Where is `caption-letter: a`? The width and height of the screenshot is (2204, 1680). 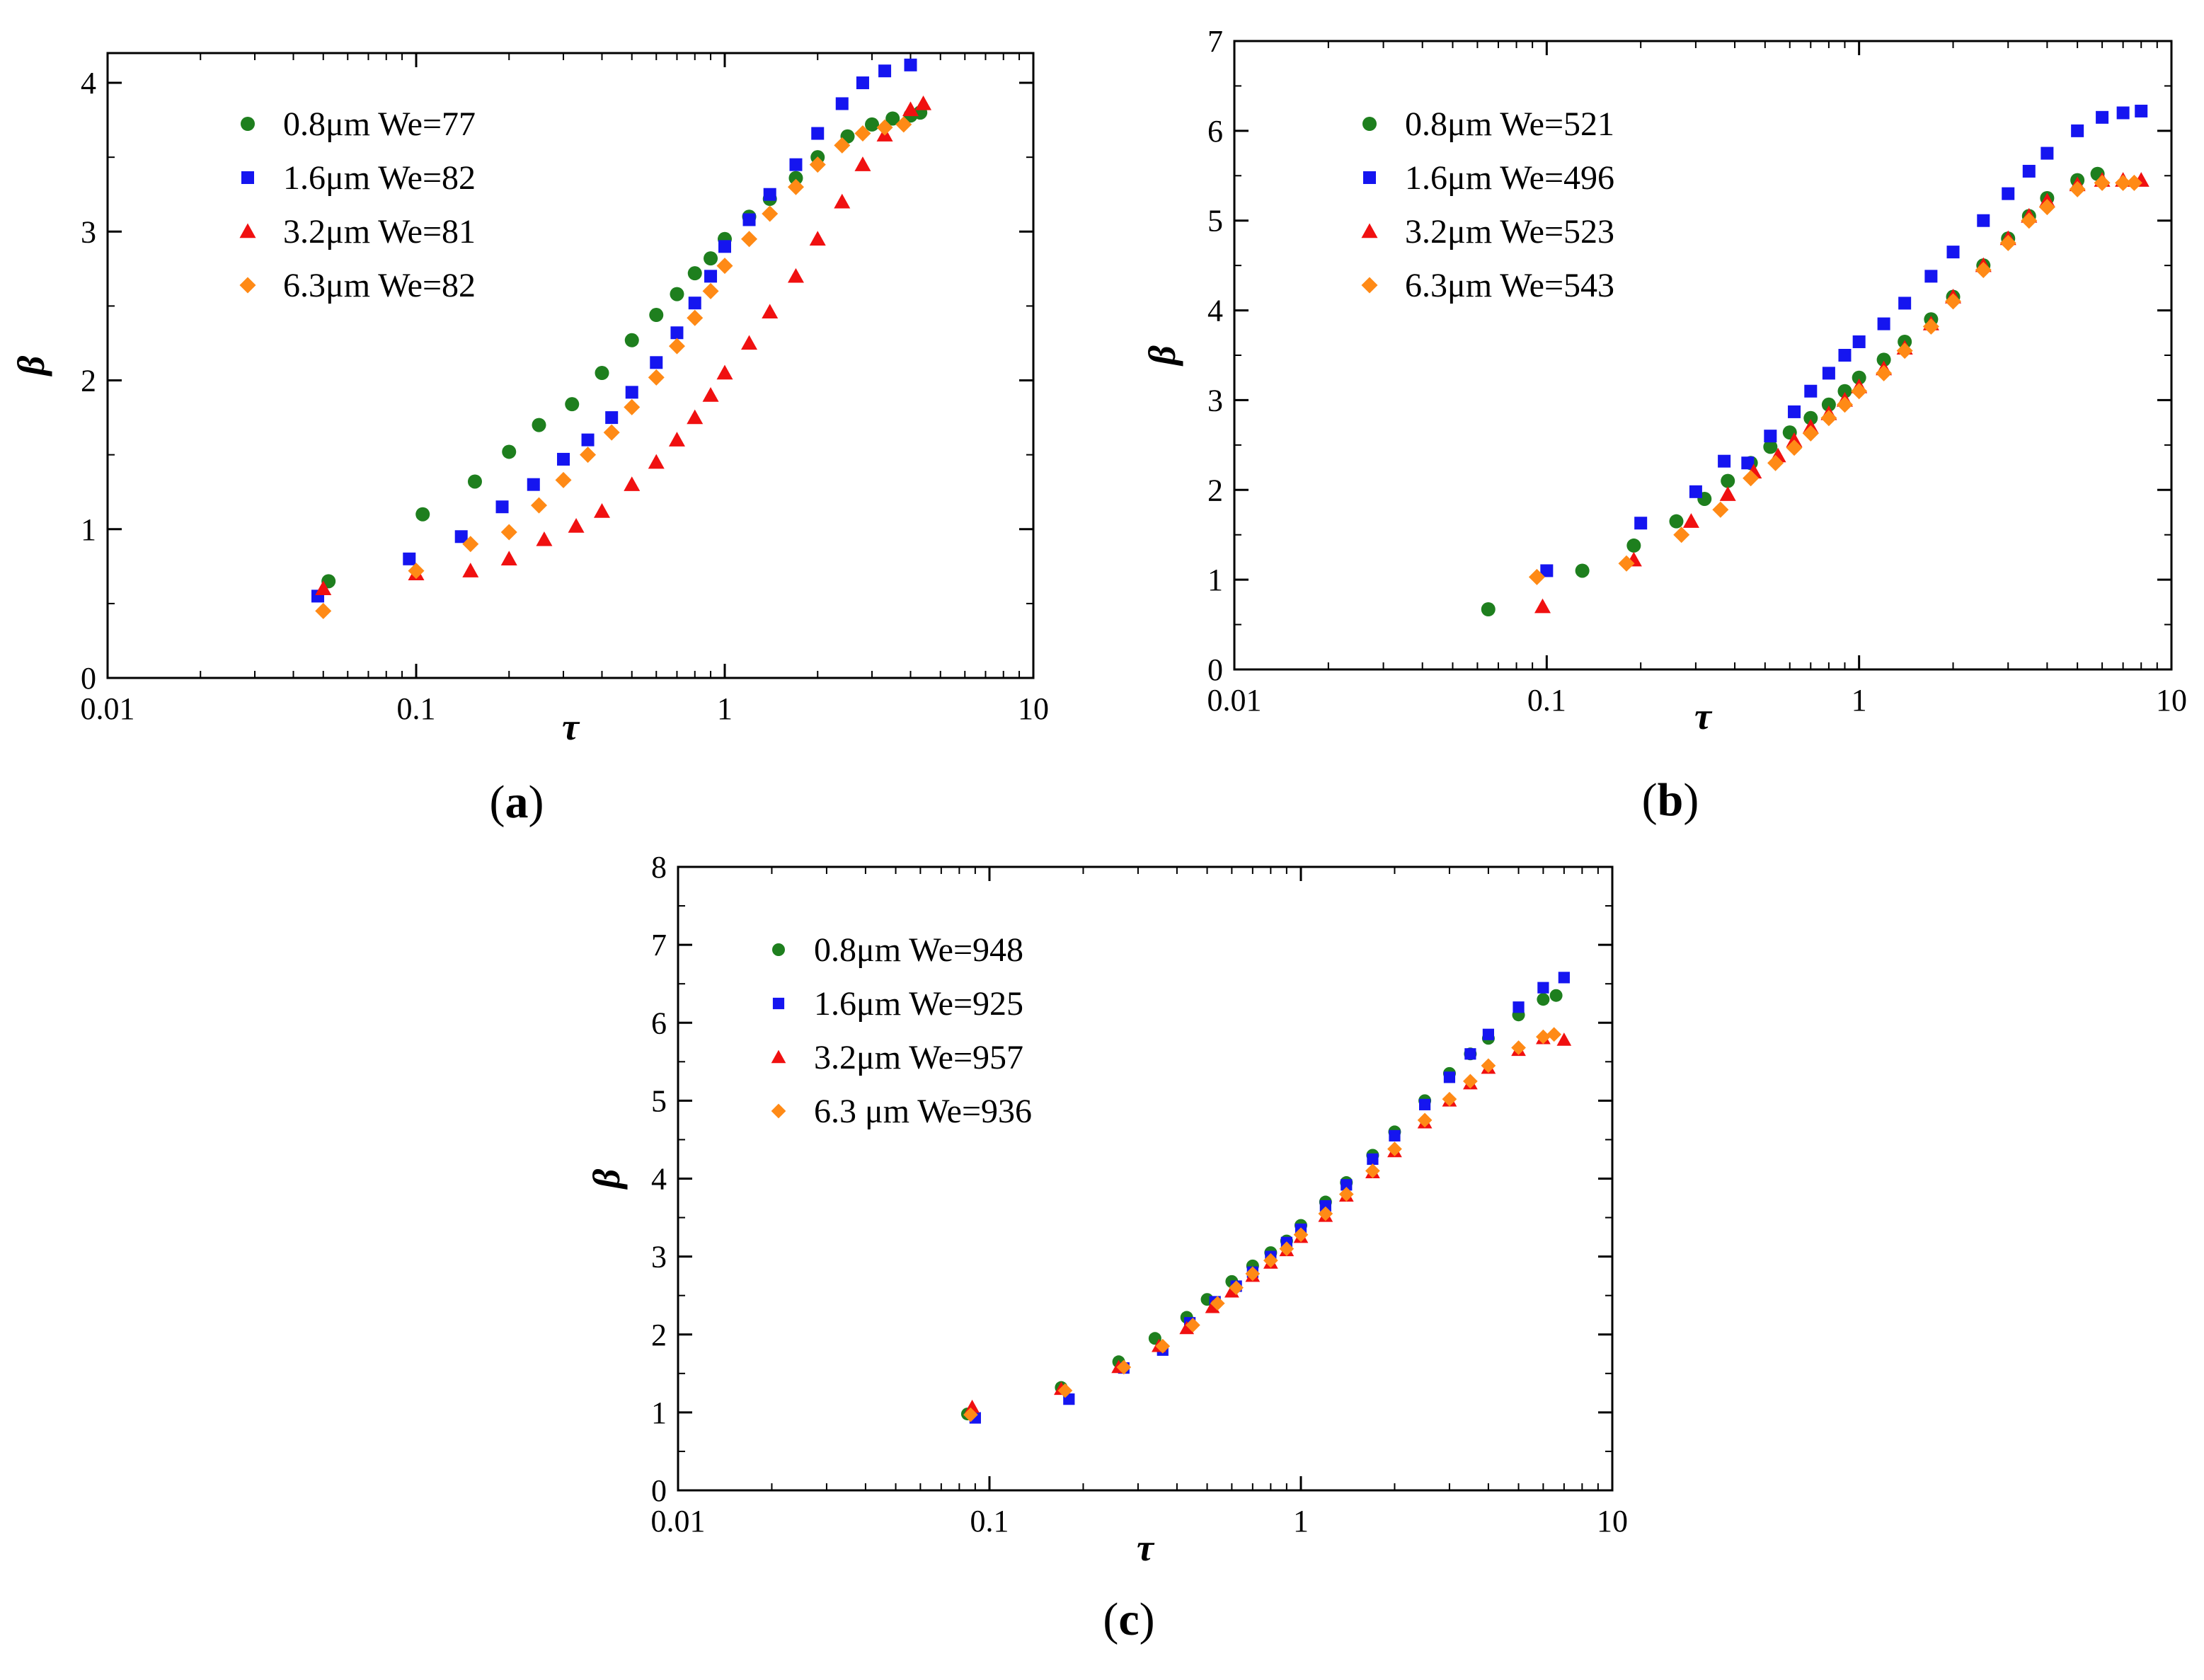 caption-letter: a is located at coordinates (517, 802).